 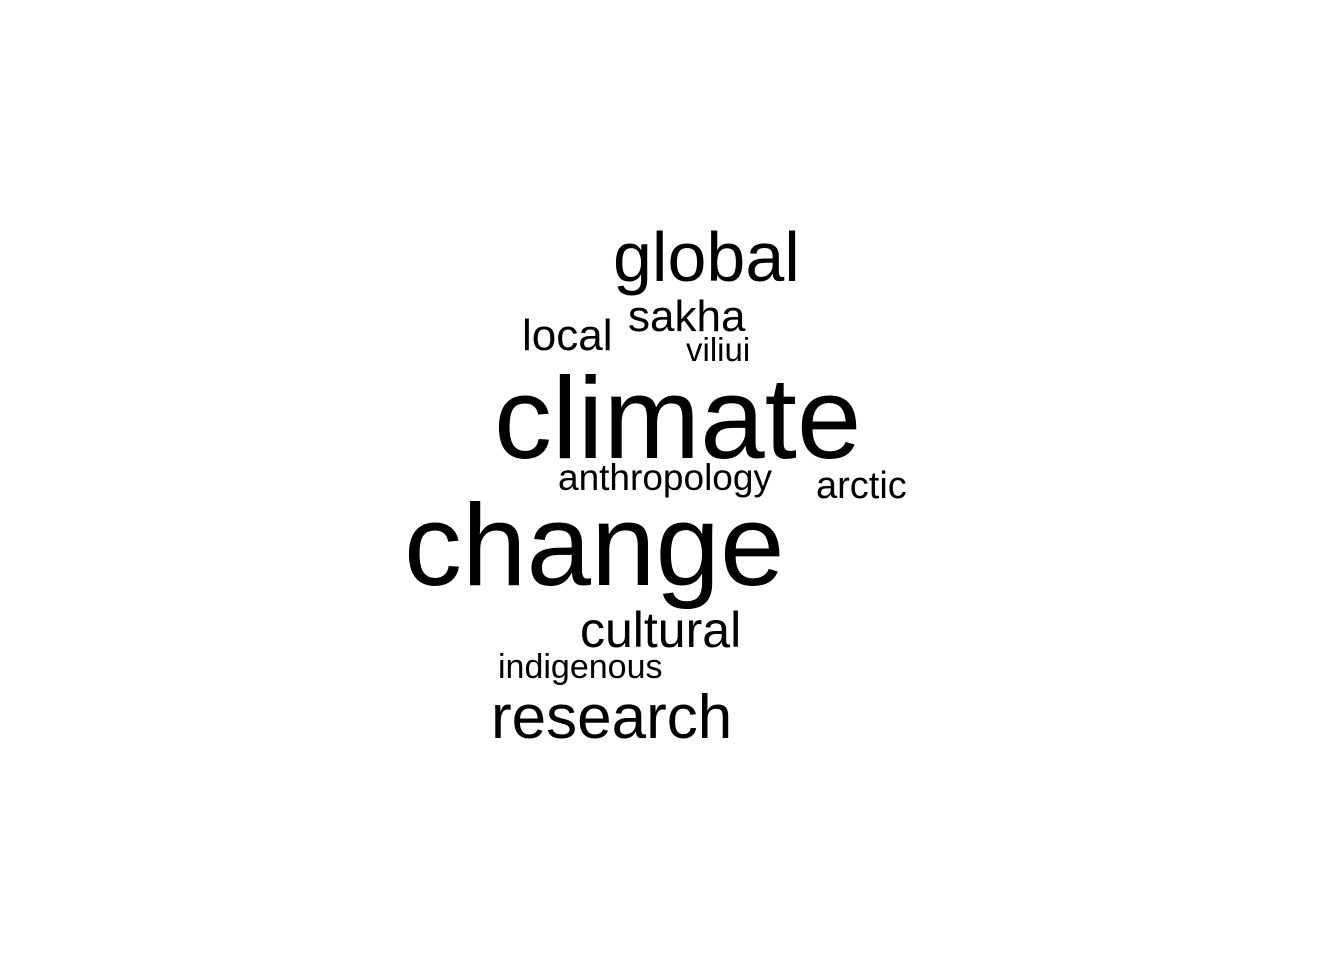 I want to click on word-cultural: cultural, so click(x=660, y=630).